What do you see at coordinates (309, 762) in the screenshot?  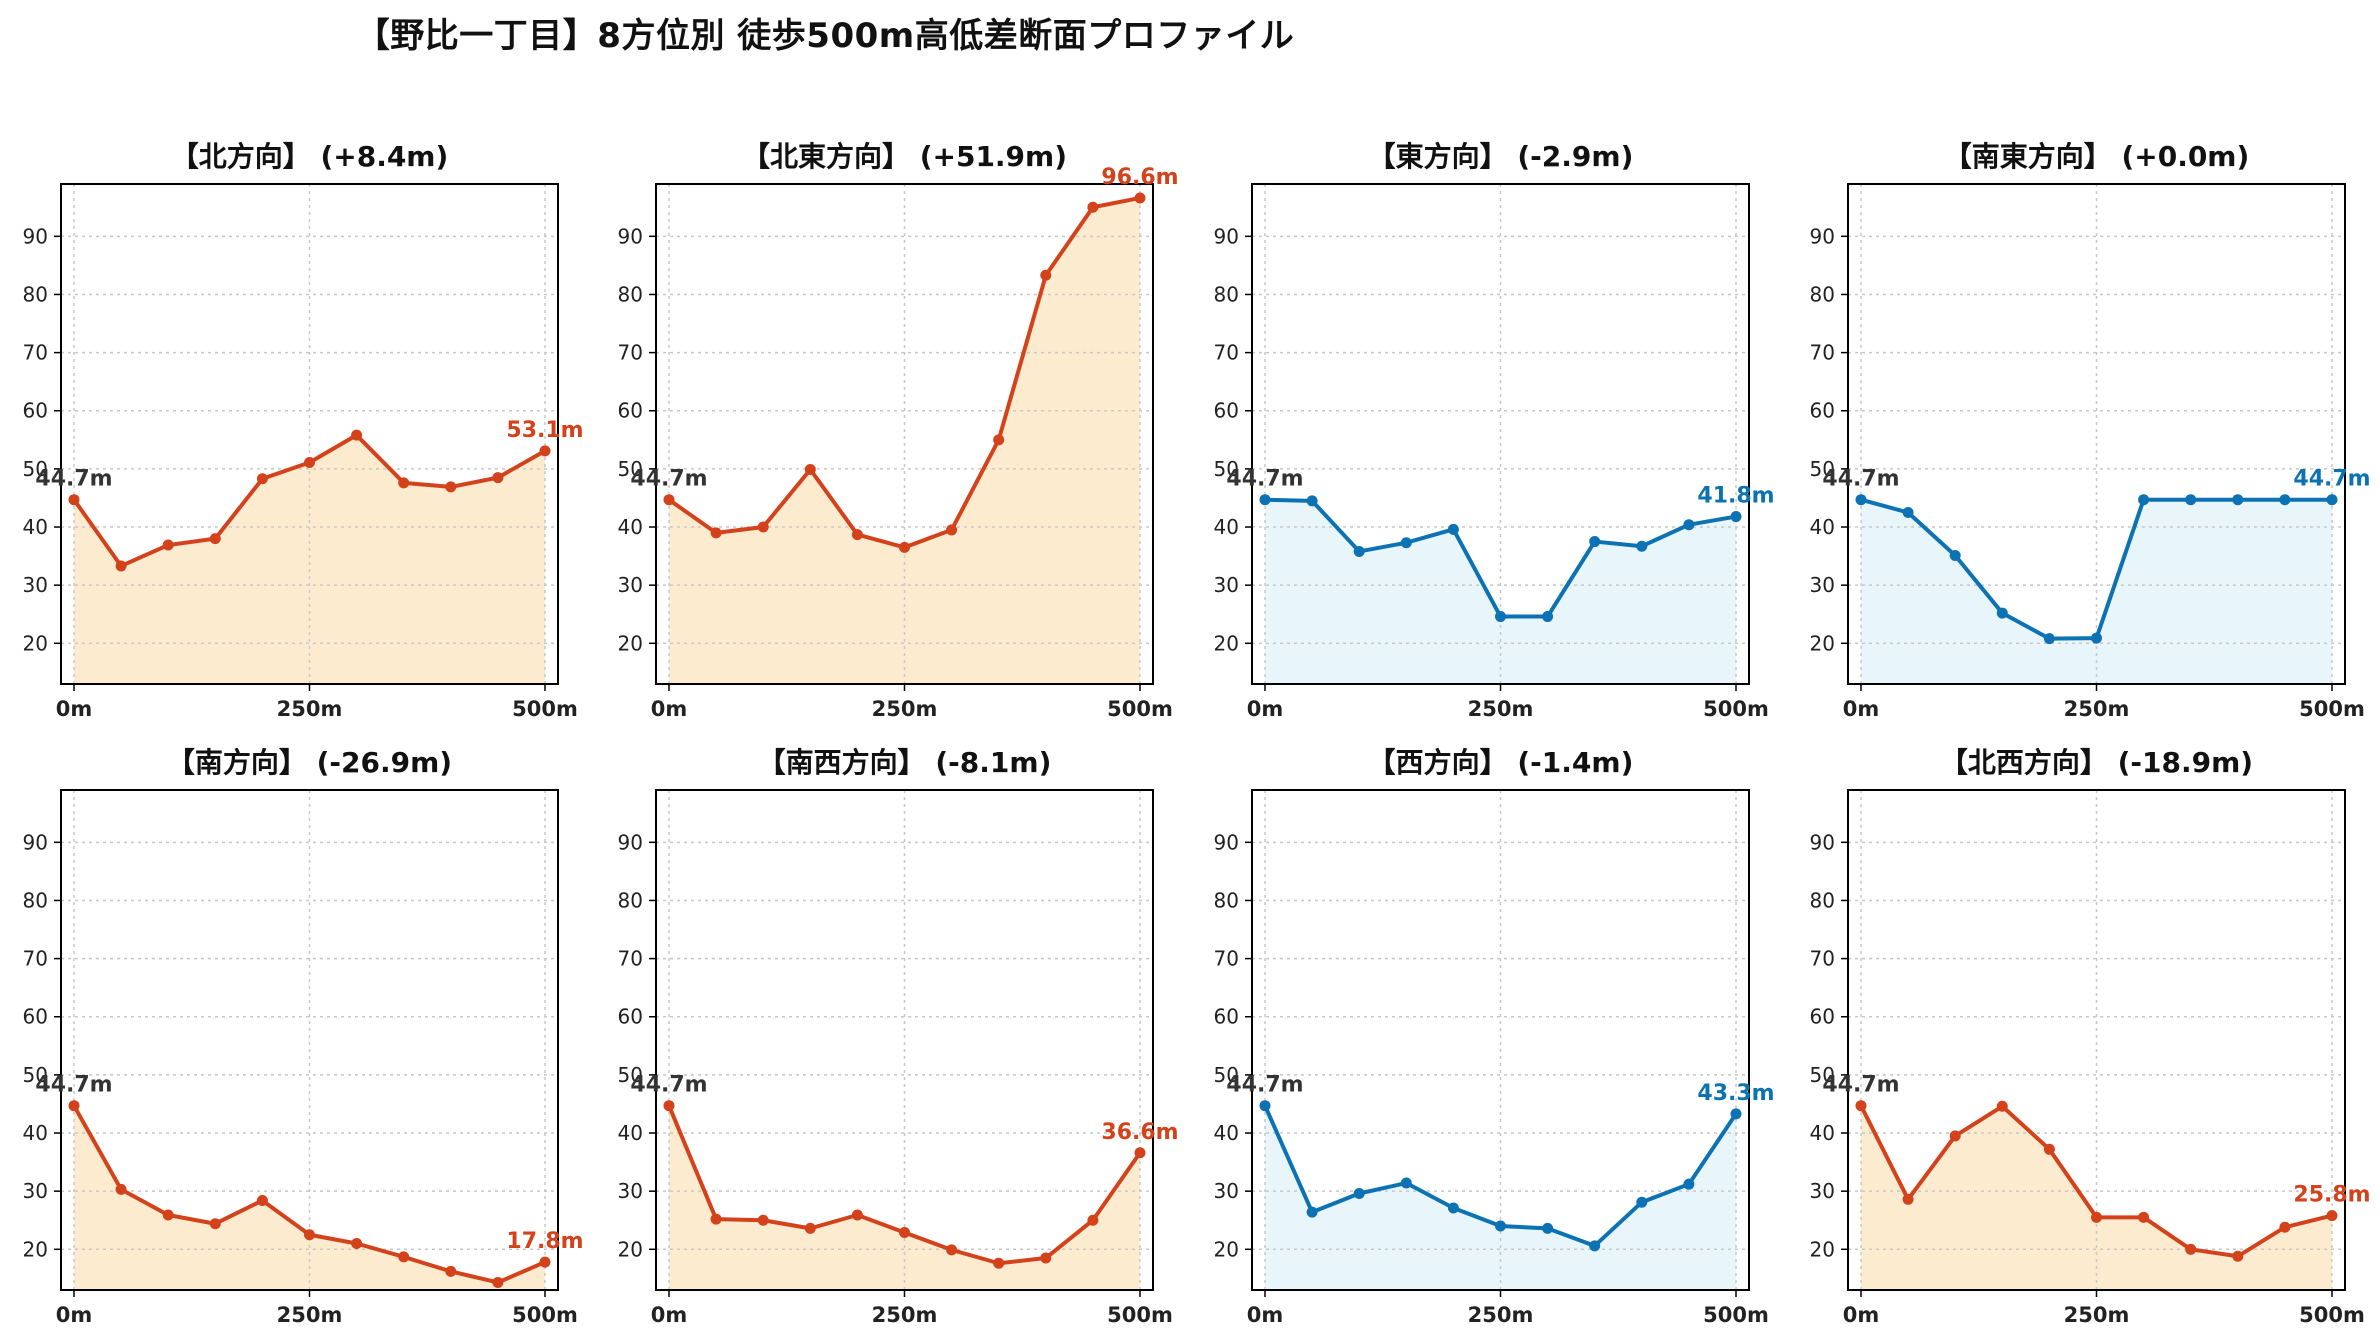 I see `subplot-title: 【南方向】 (-26.9m)` at bounding box center [309, 762].